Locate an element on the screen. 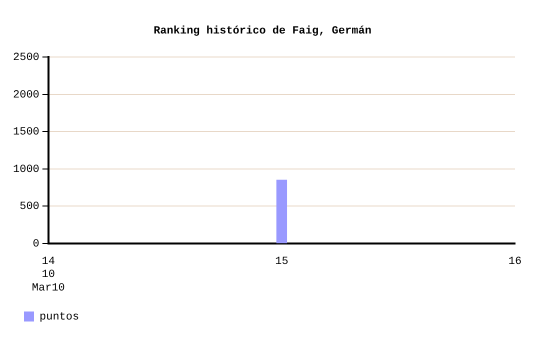  y-tick-label: 1500 is located at coordinates (26, 132).